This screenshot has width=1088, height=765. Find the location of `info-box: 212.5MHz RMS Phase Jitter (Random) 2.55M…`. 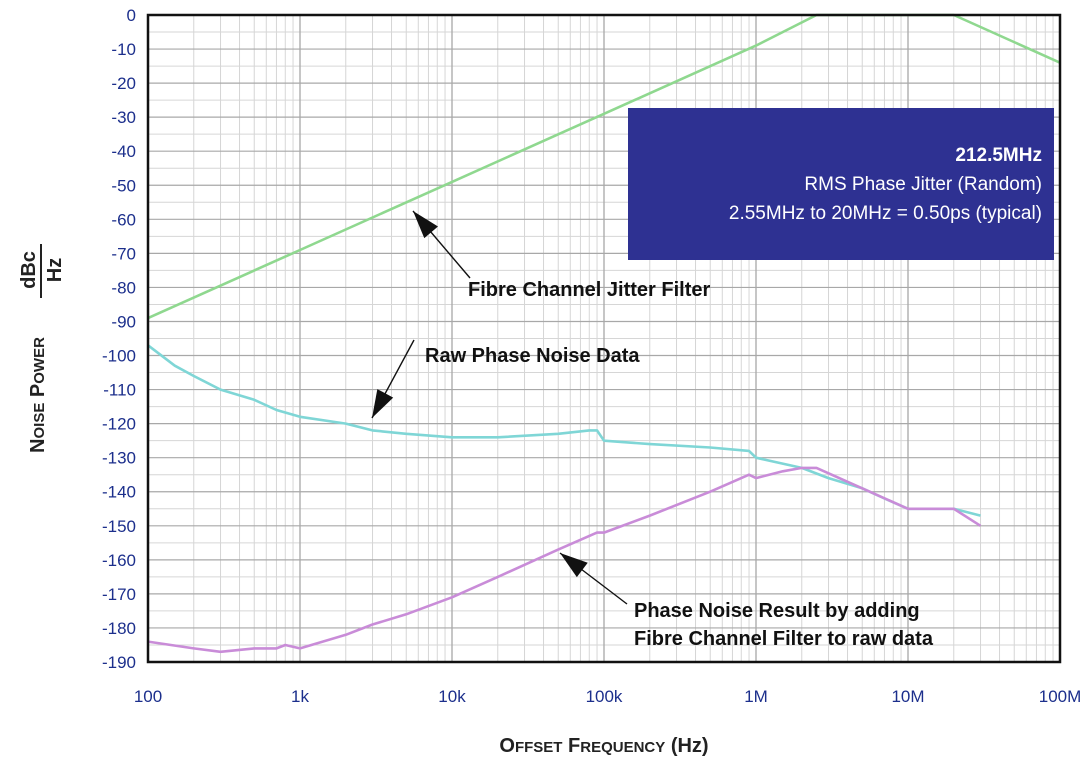

info-box: 212.5MHz RMS Phase Jitter (Random) 2.55M… is located at coordinates (841, 184).